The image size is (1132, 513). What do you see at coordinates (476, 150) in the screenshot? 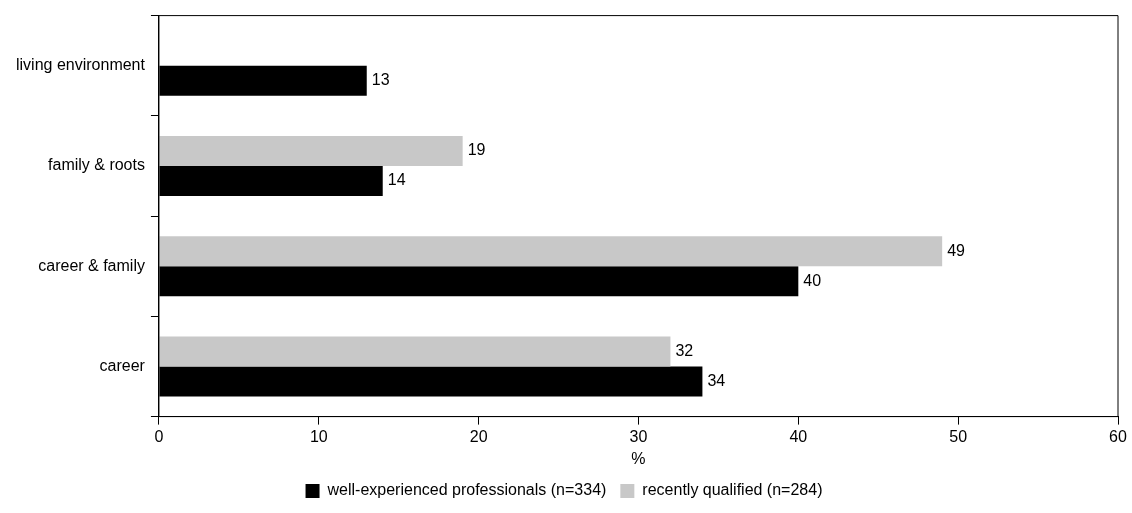
I see `data-label: 19` at bounding box center [476, 150].